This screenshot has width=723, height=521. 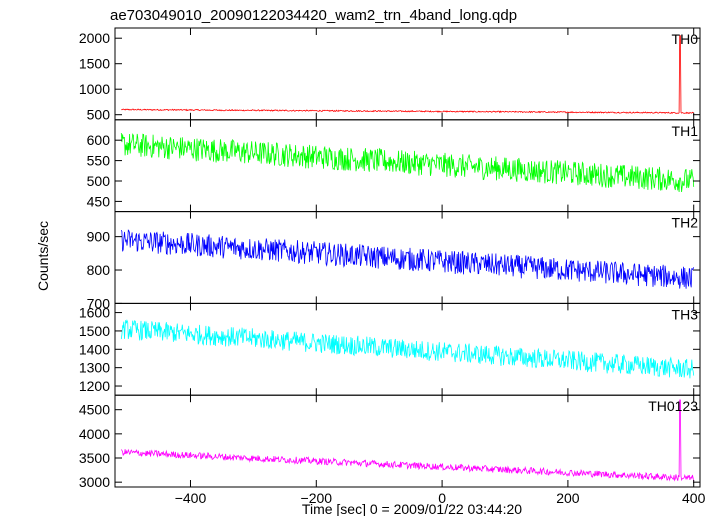 I want to click on series-line-th2, so click(x=407, y=259).